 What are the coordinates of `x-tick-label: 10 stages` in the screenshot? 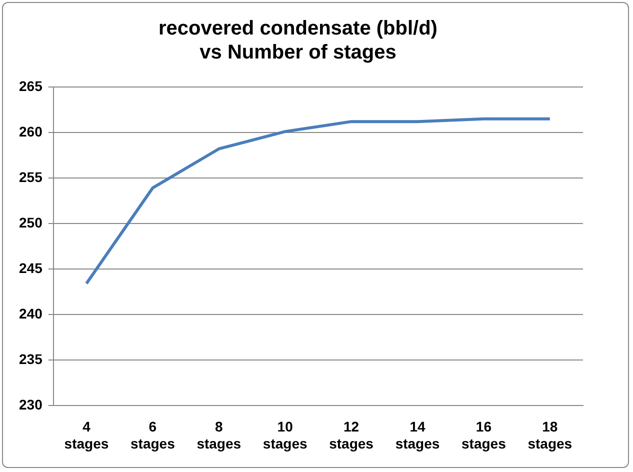 It's located at (285, 435).